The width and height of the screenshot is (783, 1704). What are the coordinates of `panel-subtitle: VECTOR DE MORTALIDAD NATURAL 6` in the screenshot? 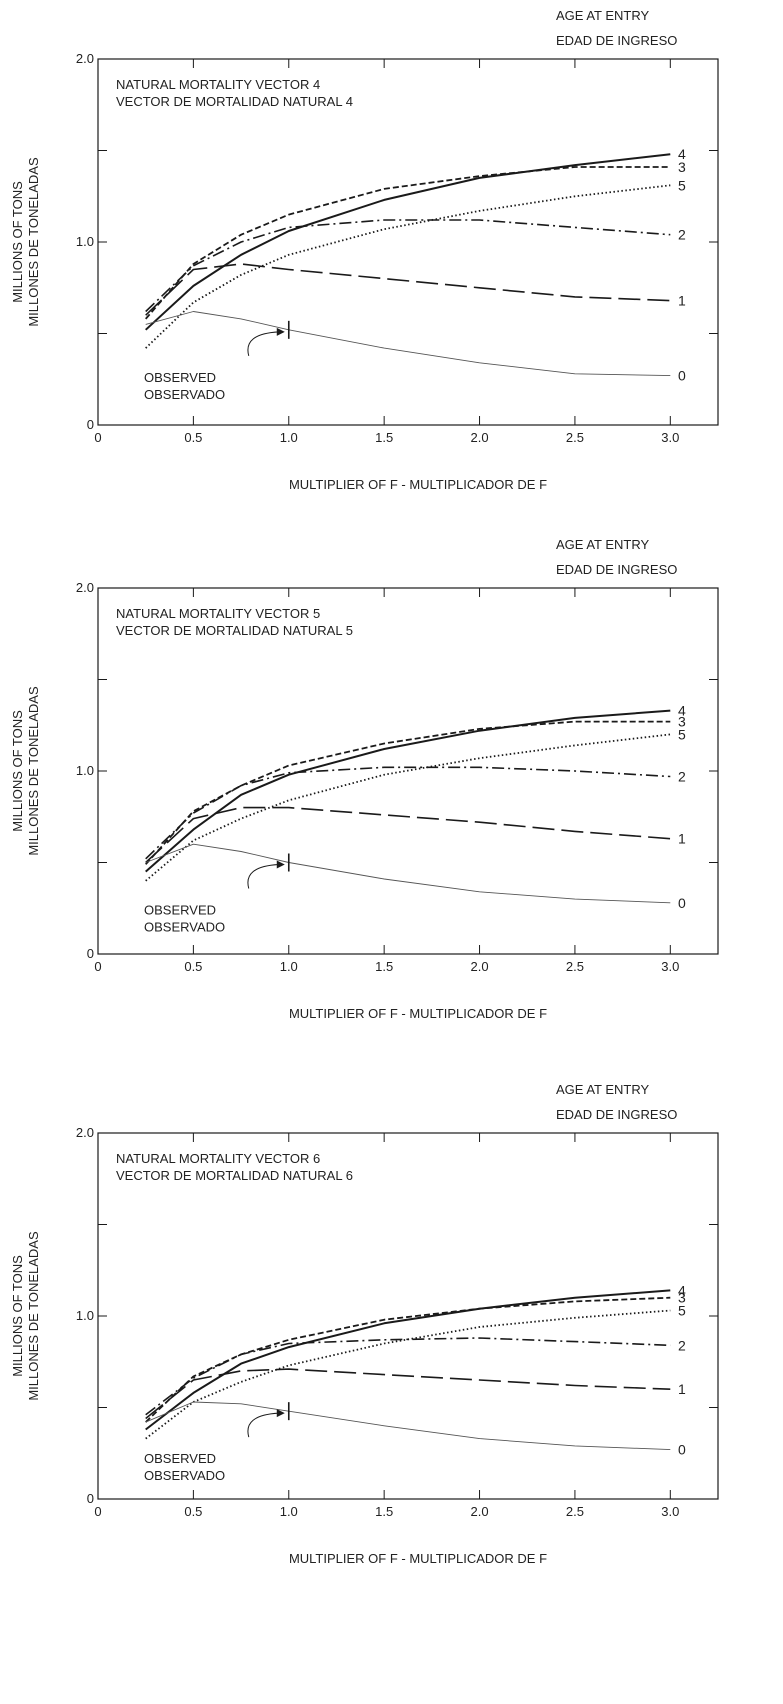 It's located at (234, 1175).